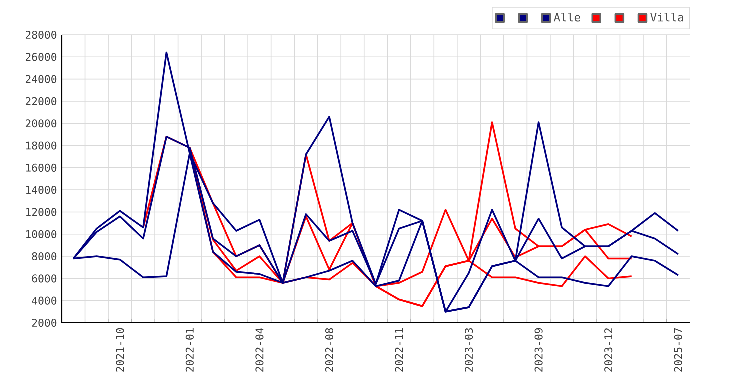 This screenshot has width=750, height=385. What do you see at coordinates (44, 278) in the screenshot?
I see `y-tick-label: 6000` at bounding box center [44, 278].